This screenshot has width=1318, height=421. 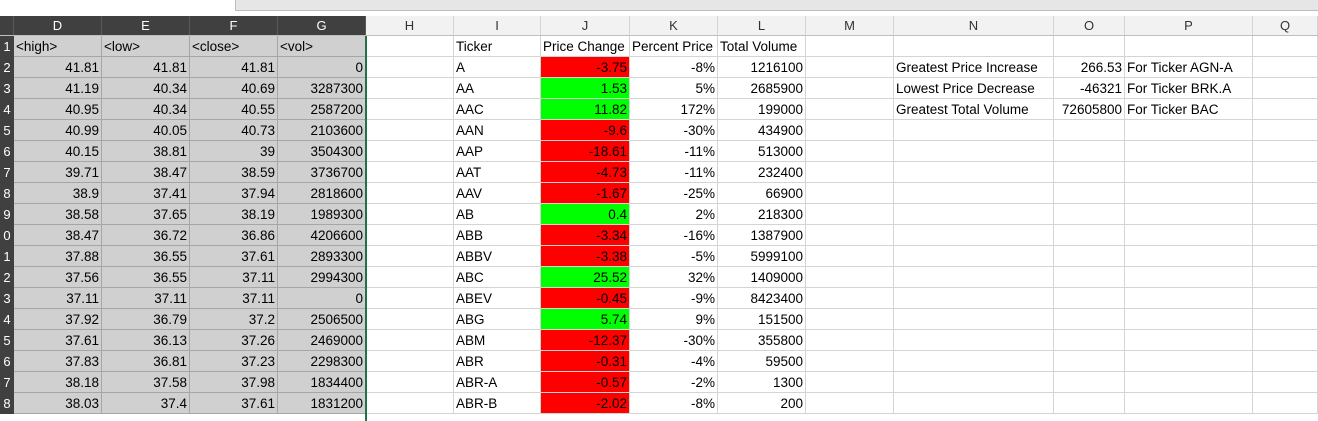 What do you see at coordinates (585, 172) in the screenshot?
I see `price-change-cell: -4.73` at bounding box center [585, 172].